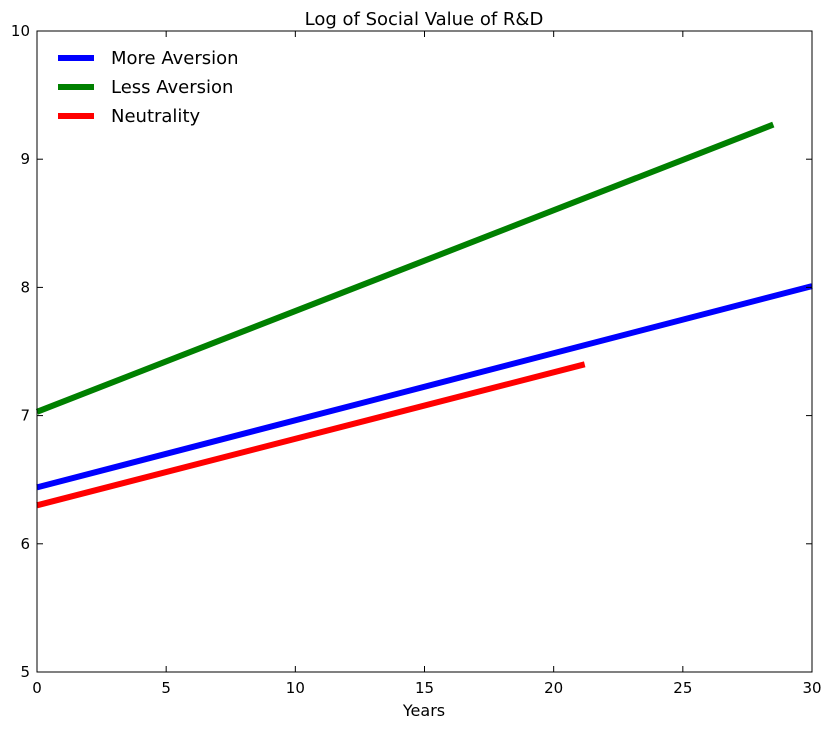 The width and height of the screenshot is (832, 730). What do you see at coordinates (37, 688) in the screenshot?
I see `x-tick-label-0: 0` at bounding box center [37, 688].